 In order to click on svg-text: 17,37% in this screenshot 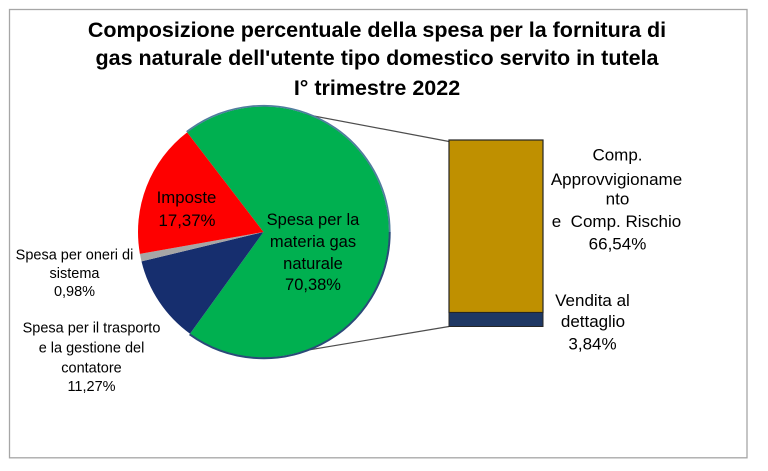, I will do `click(187, 220)`.